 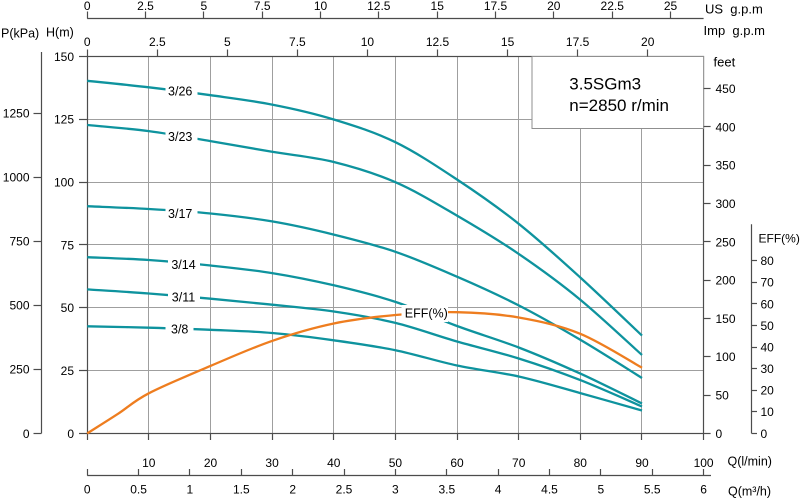 I want to click on svg-text: 90, so click(x=642, y=463).